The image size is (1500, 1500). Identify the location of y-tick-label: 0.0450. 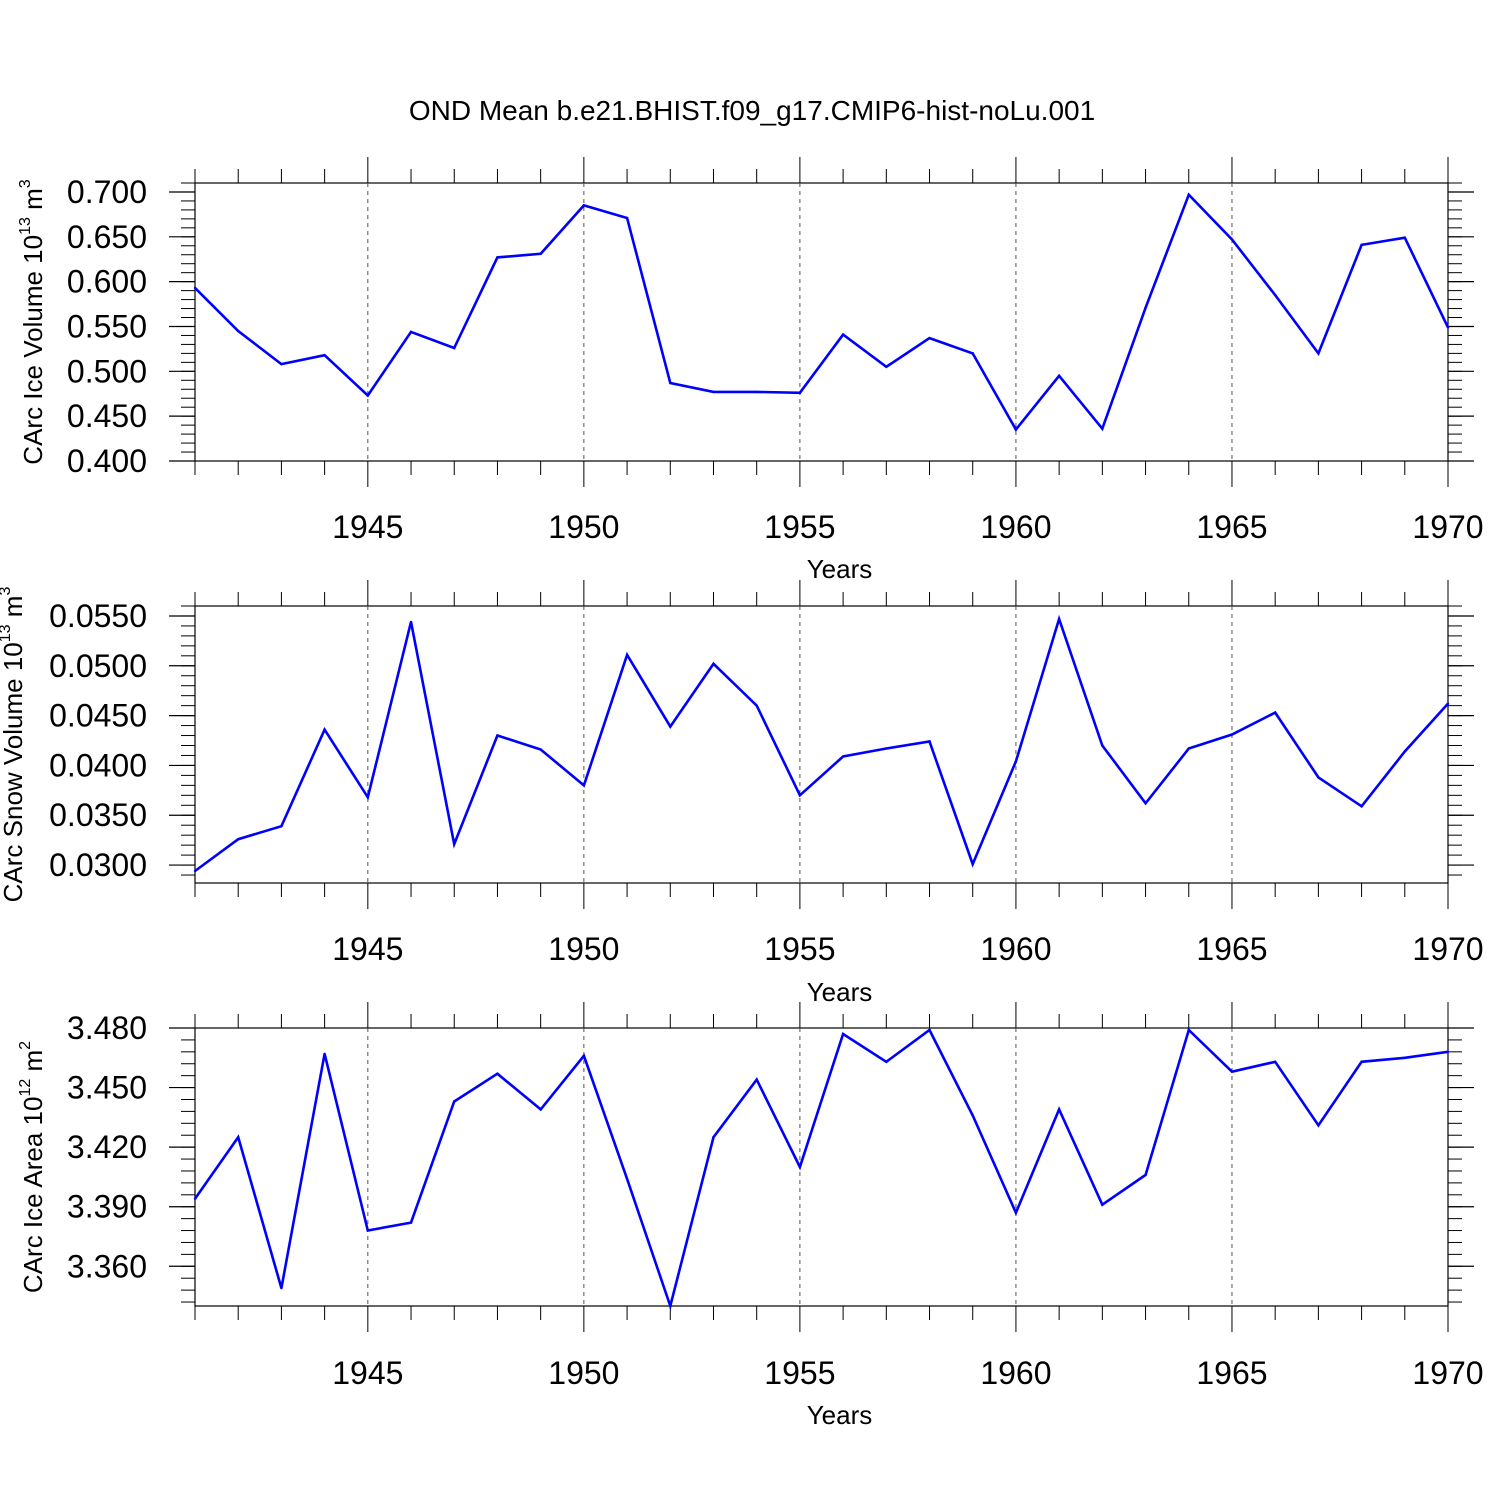
(98, 716).